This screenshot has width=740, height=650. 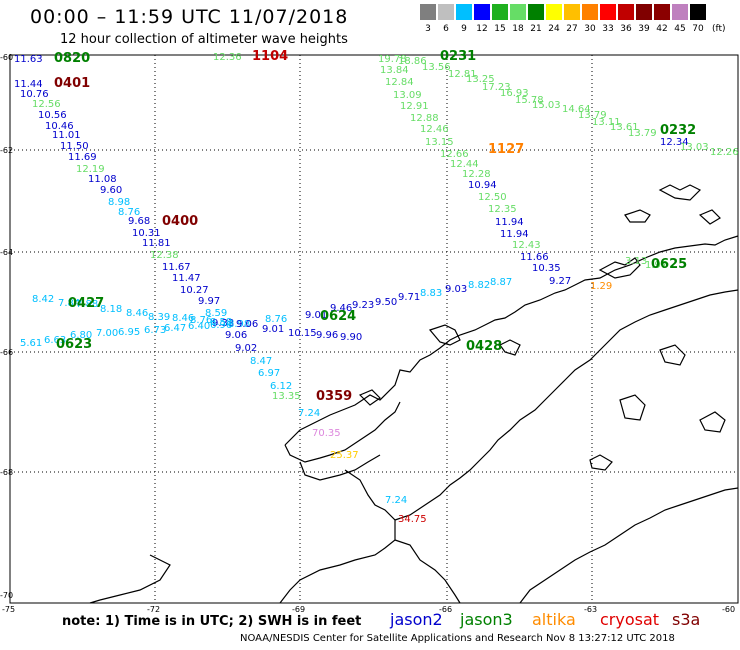 What do you see at coordinates (270, 56) in the screenshot?
I see `time-label: 1104` at bounding box center [270, 56].